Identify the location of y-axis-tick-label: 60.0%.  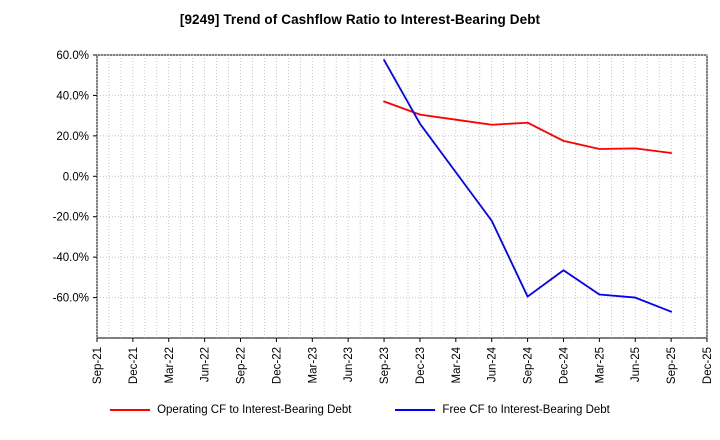
(72, 56).